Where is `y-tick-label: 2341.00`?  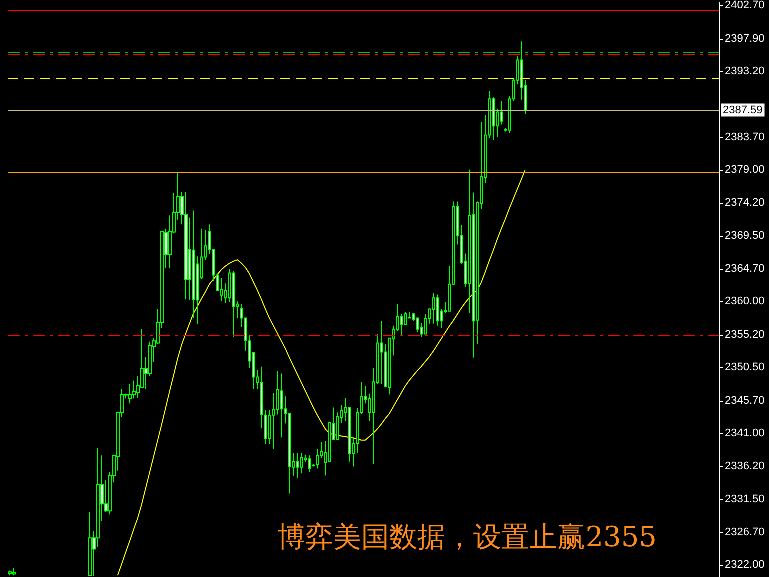 y-tick-label: 2341.00 is located at coordinates (745, 433).